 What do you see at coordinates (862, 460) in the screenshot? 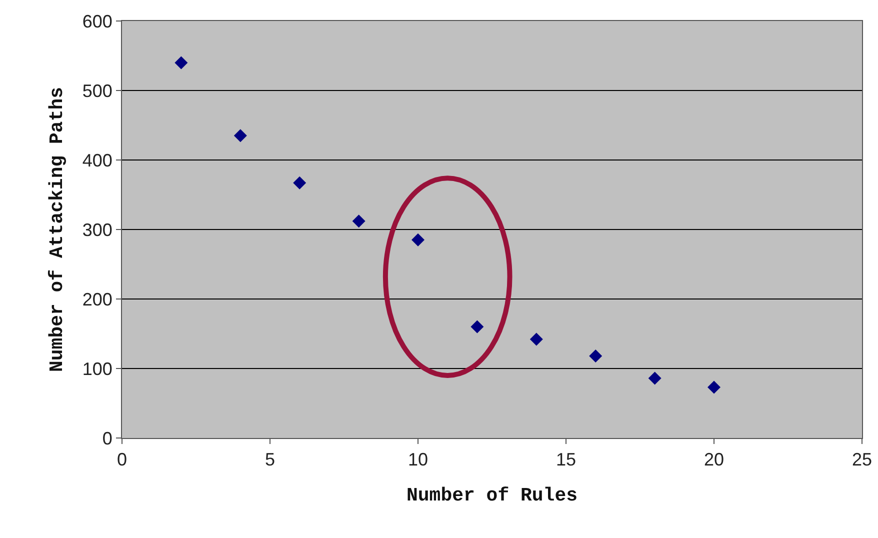
I see `x-tick-label: 25` at bounding box center [862, 460].